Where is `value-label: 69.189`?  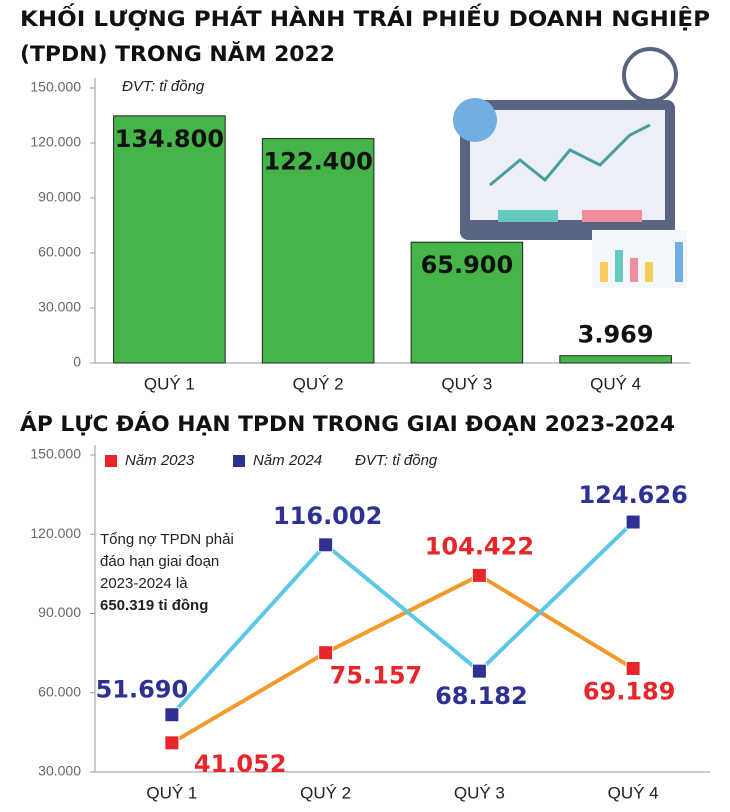 value-label: 69.189 is located at coordinates (629, 691).